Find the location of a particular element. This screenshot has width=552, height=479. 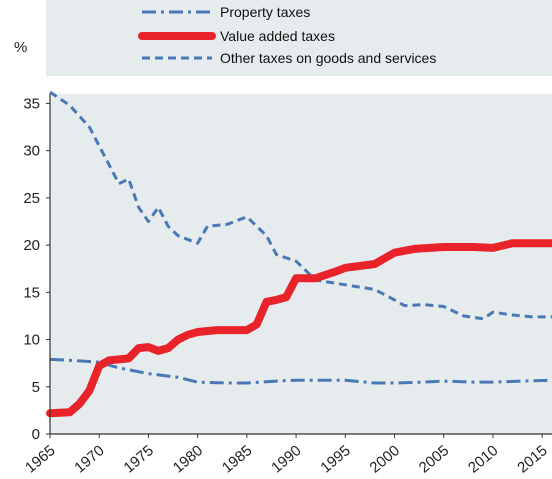

y-tick-label: 35 is located at coordinates (31, 103).